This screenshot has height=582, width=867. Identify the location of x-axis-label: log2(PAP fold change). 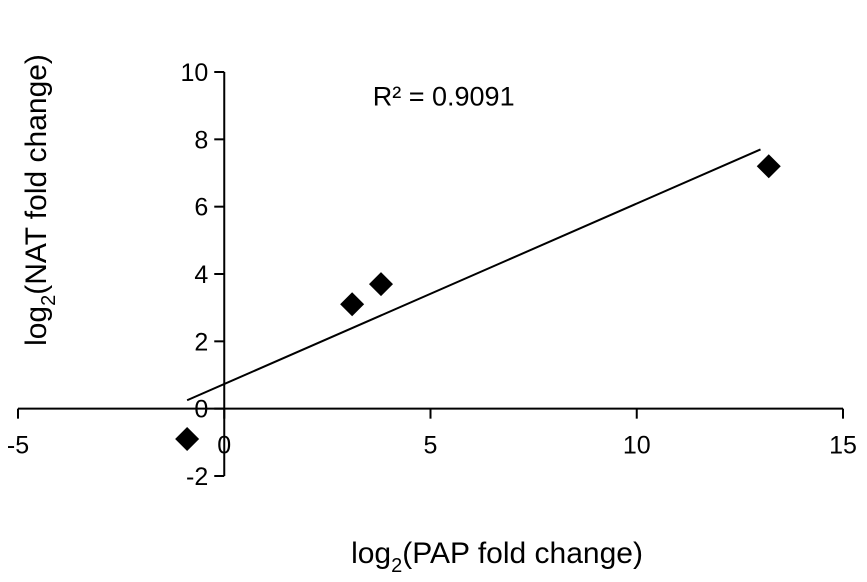
(497, 557).